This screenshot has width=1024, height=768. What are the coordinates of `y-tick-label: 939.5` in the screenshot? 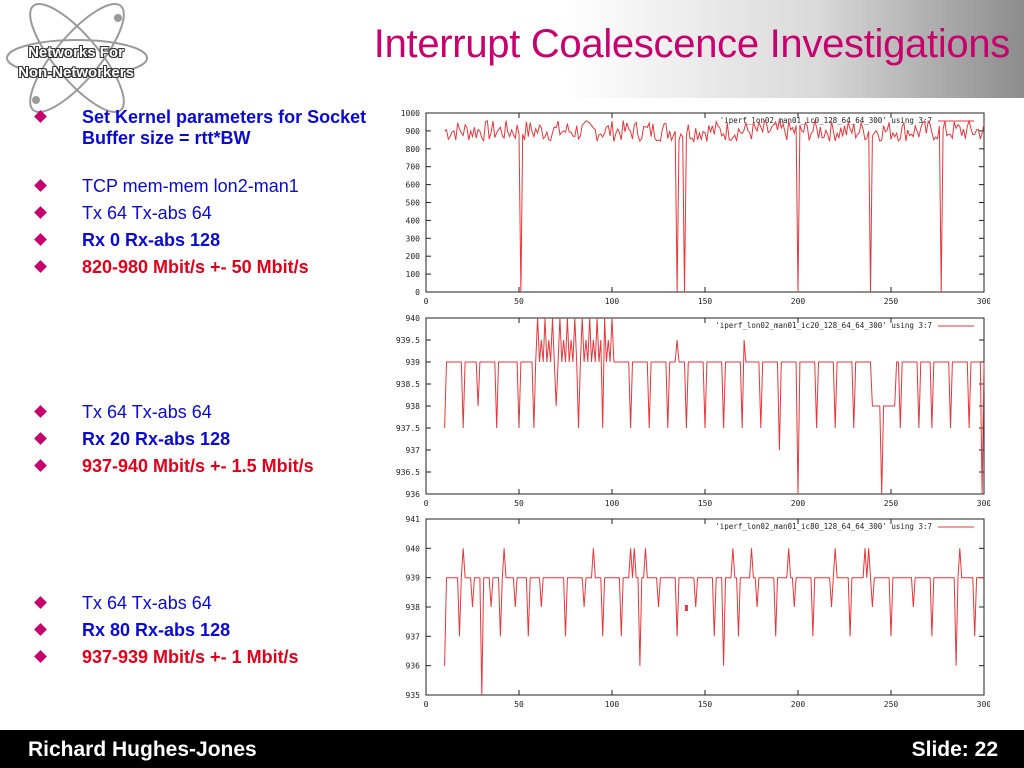 It's located at (408, 340).